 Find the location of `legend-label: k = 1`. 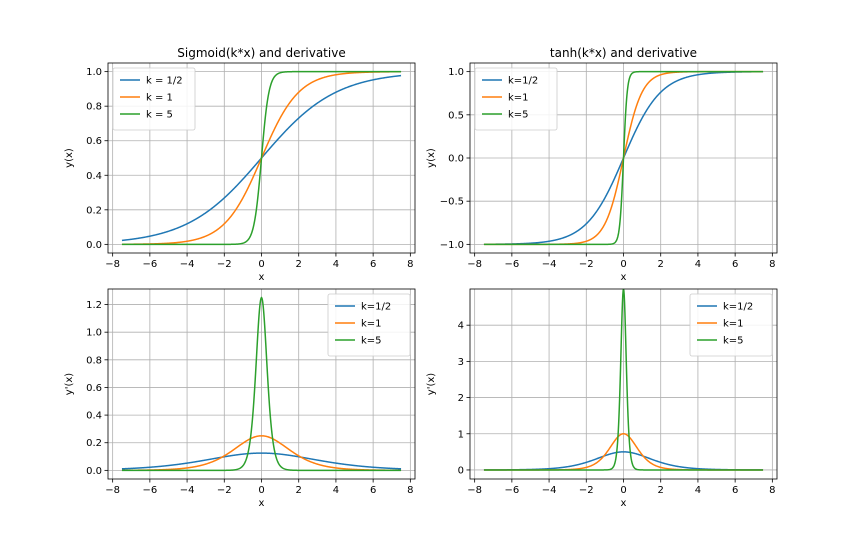

legend-label: k = 1 is located at coordinates (159, 98).